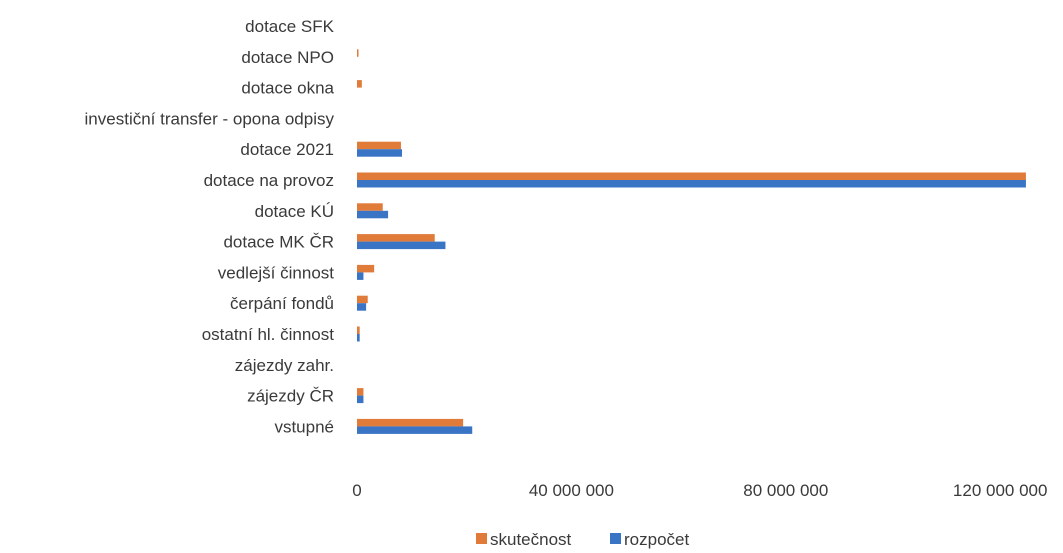 The image size is (1063, 553). Describe the element at coordinates (282, 303) in the screenshot. I see `category-label: čerpání fondů` at that location.